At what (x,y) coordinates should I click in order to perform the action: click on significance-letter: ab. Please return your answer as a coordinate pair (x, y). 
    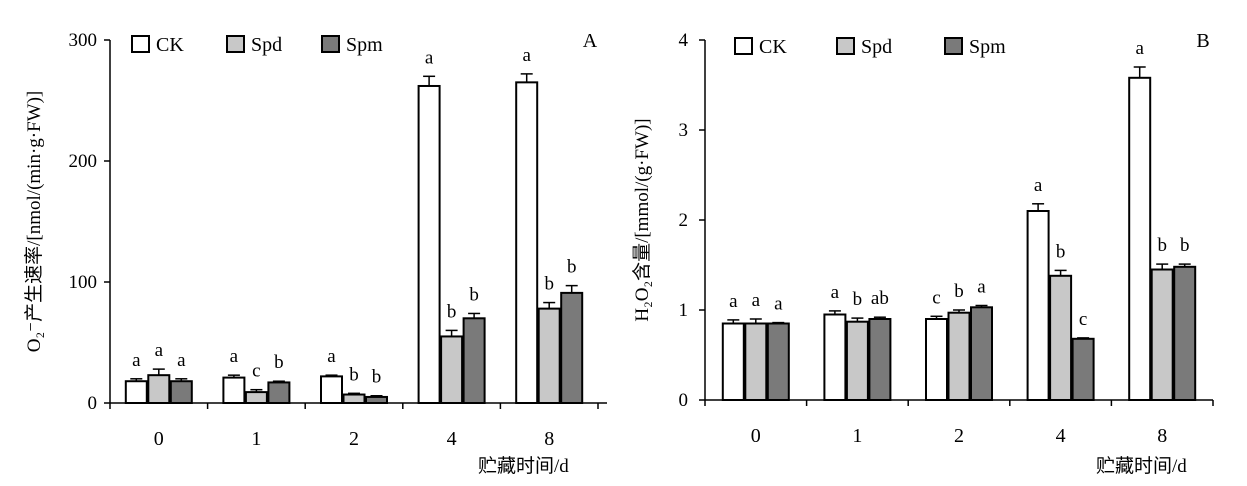
    Looking at the image, I should click on (880, 298).